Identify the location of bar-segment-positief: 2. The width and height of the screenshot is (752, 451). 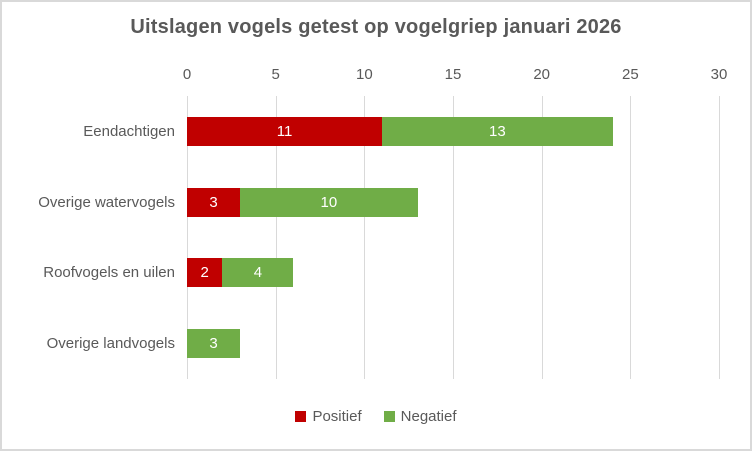
(205, 273).